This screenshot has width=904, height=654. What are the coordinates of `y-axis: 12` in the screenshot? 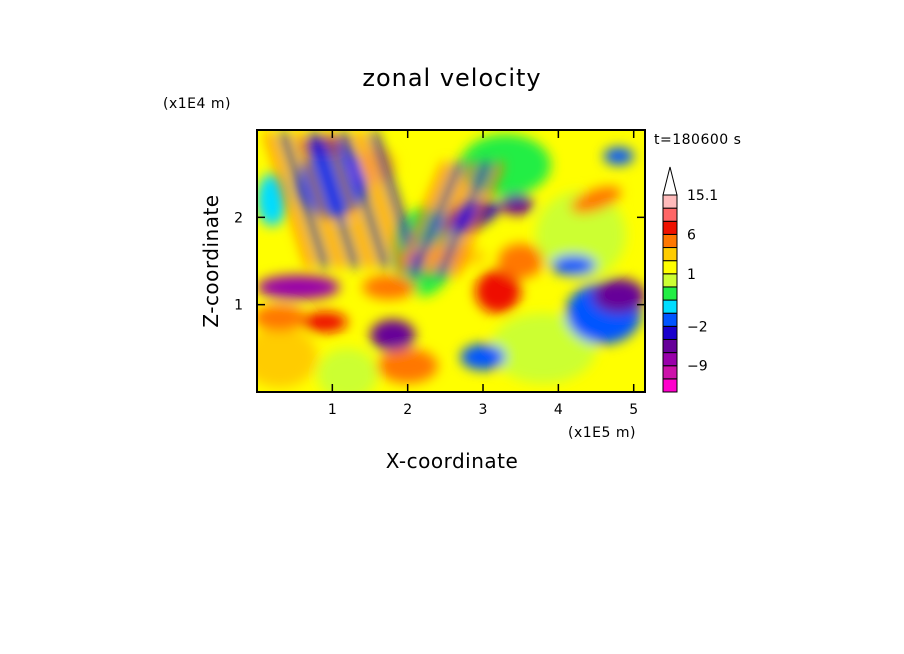 It's located at (439, 262).